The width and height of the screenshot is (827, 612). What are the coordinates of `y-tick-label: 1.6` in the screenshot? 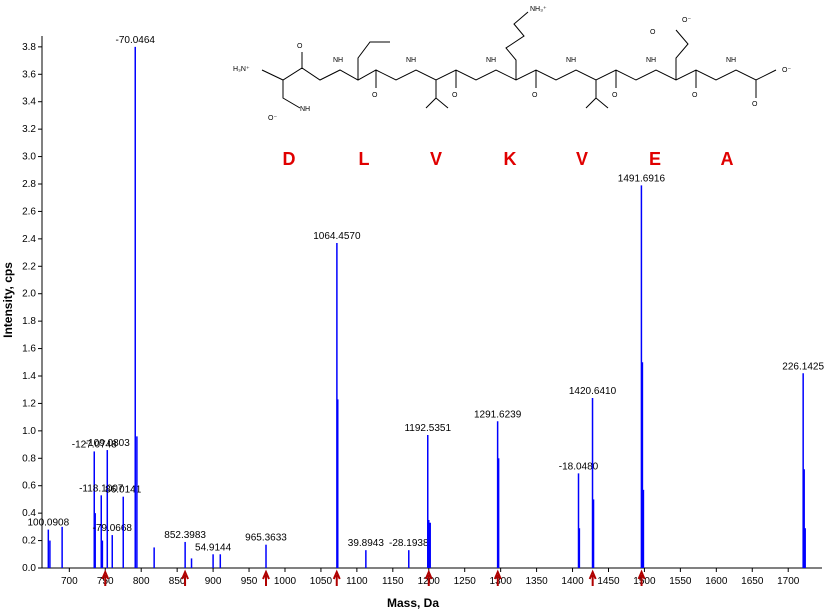 It's located at (29, 349).